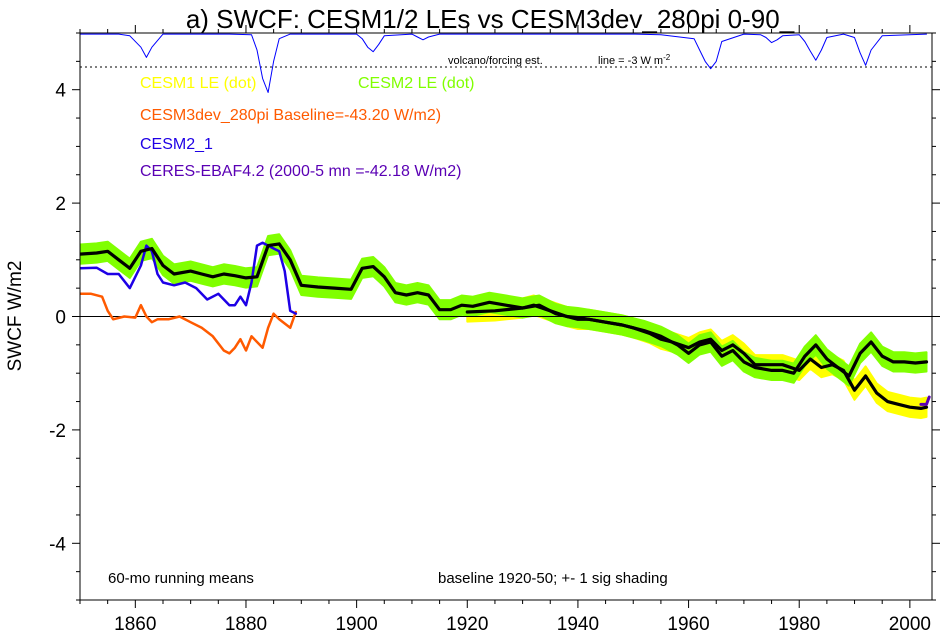  I want to click on y-tick-label: 4, so click(60, 91).